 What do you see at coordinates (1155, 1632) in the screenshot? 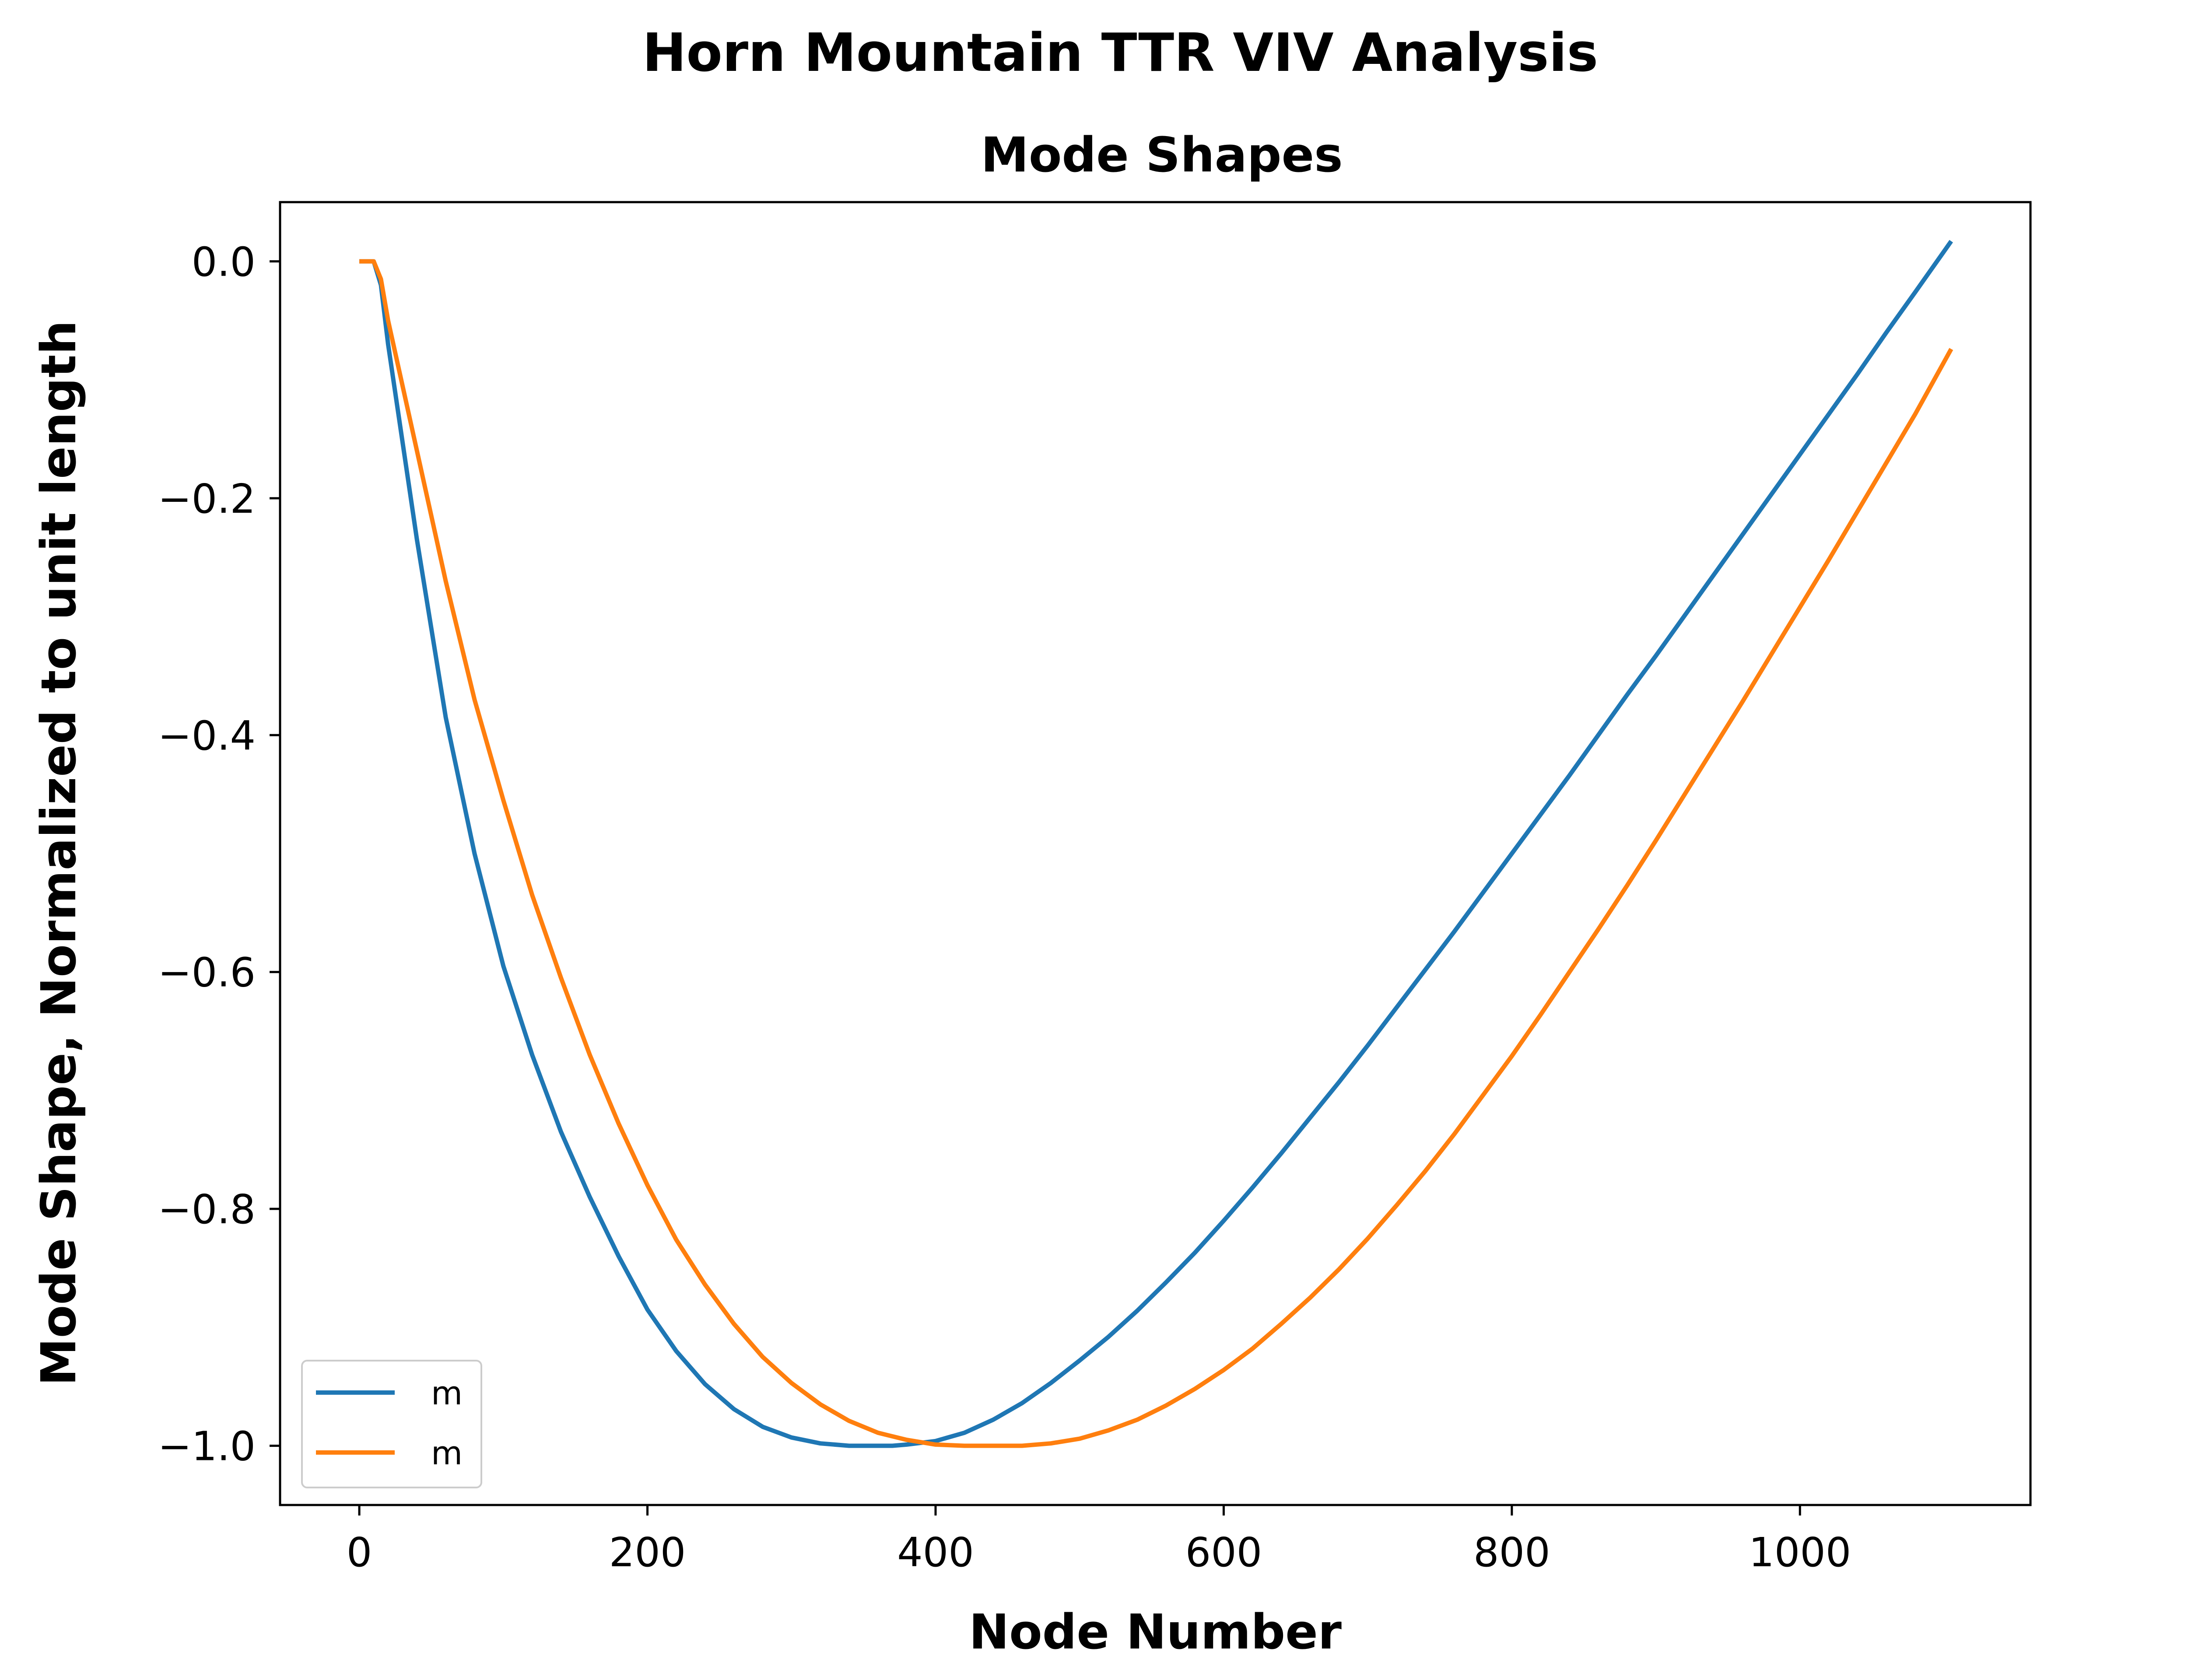
I see `x-axis-label: Node Number` at bounding box center [1155, 1632].